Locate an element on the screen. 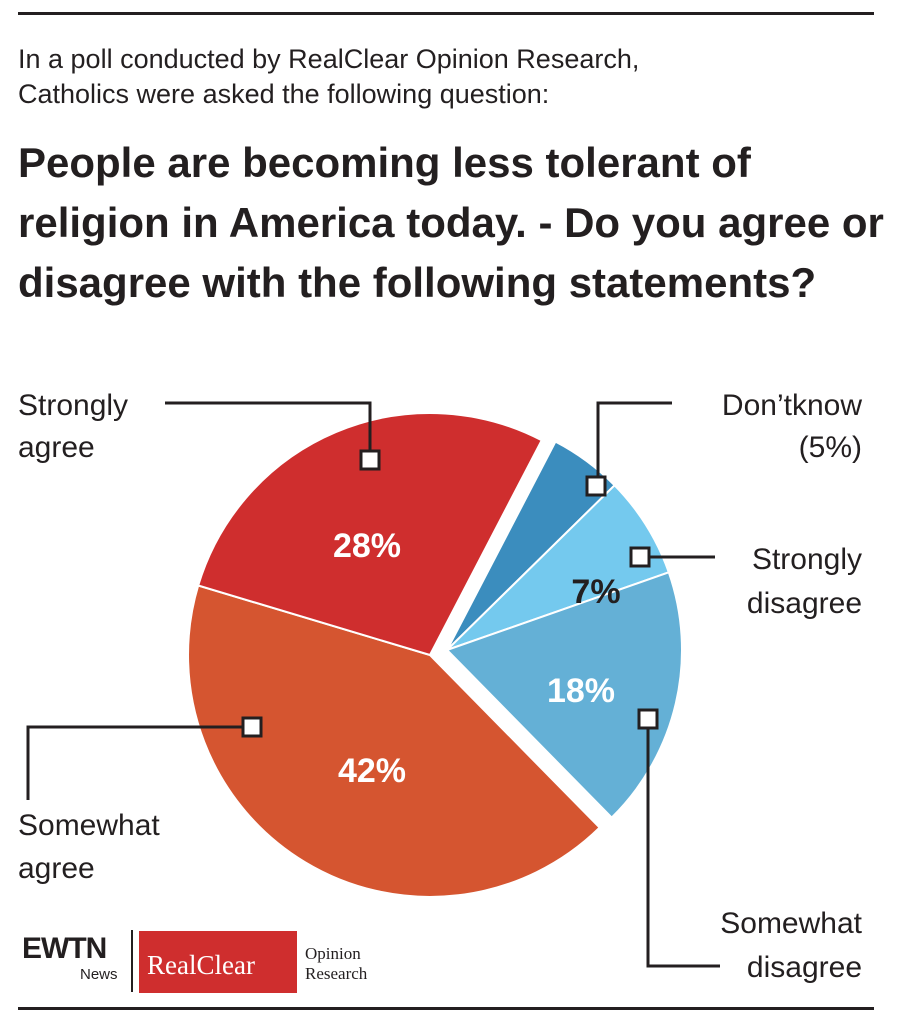 The image size is (897, 1024). leader-strongly-agree is located at coordinates (268, 430).